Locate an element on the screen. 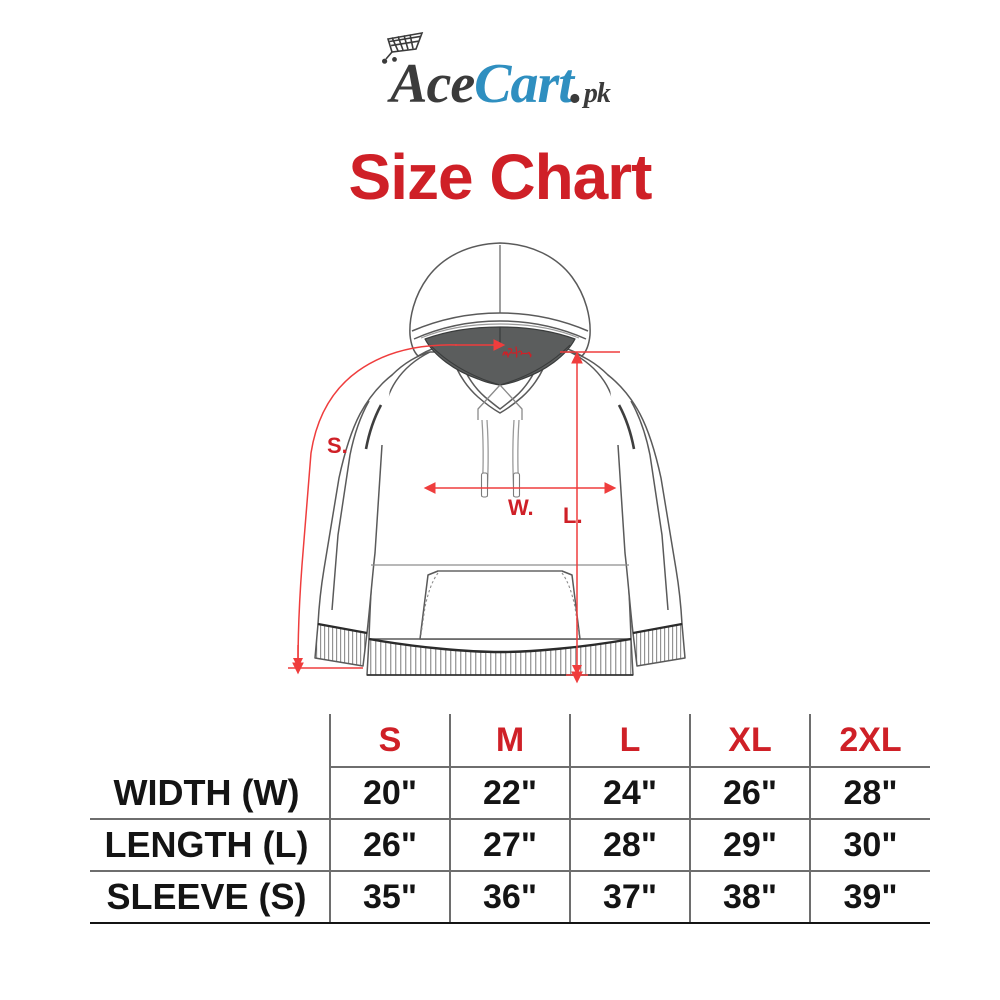  cell-length-2xl: 30" is located at coordinates (870, 845).